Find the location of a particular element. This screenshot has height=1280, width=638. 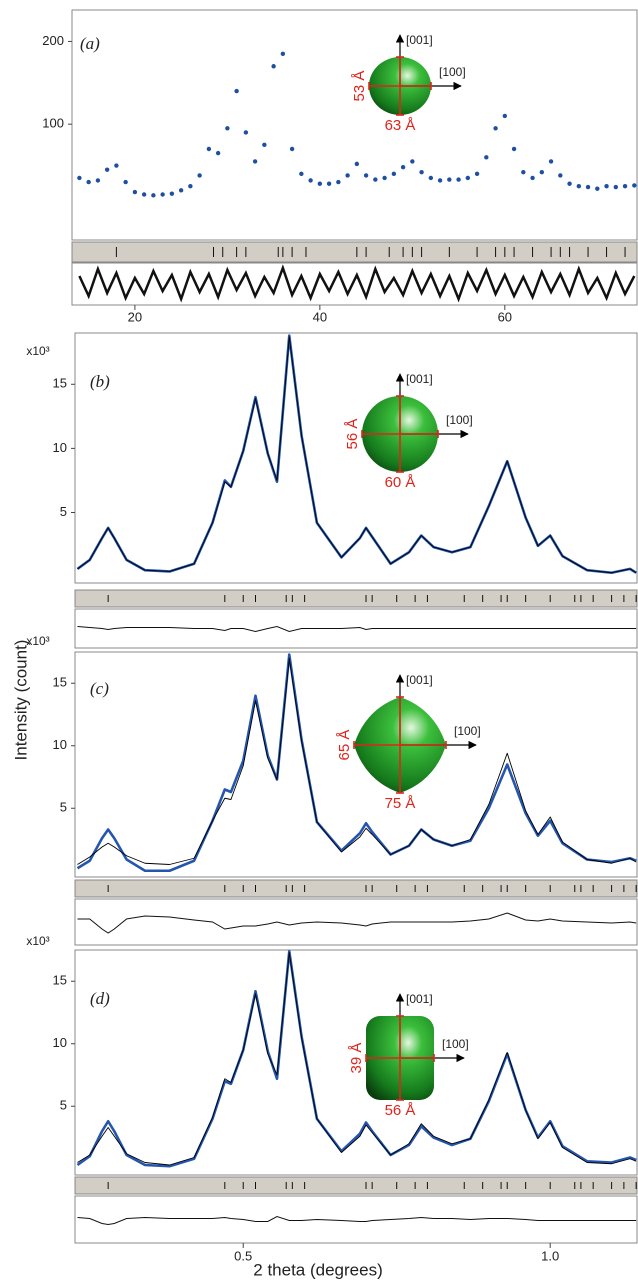

width-label: 75 Å is located at coordinates (400, 803).